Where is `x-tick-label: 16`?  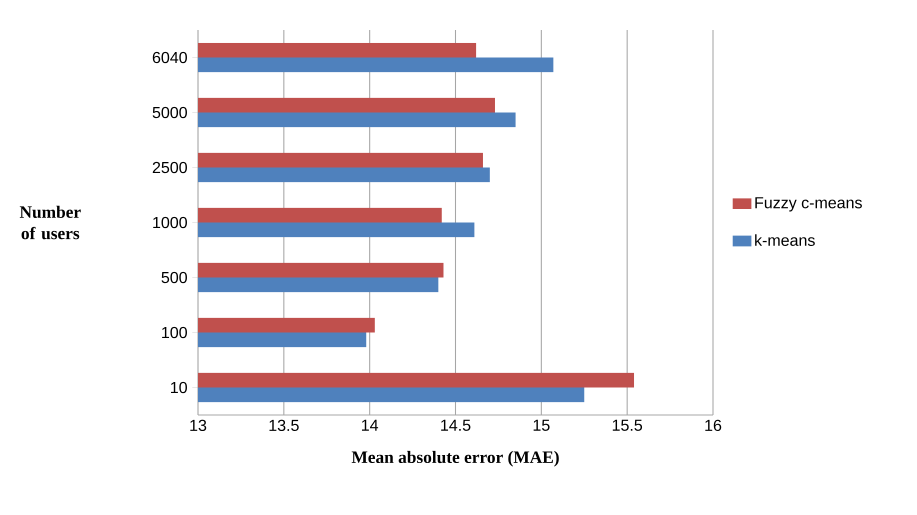
x-tick-label: 16 is located at coordinates (713, 426).